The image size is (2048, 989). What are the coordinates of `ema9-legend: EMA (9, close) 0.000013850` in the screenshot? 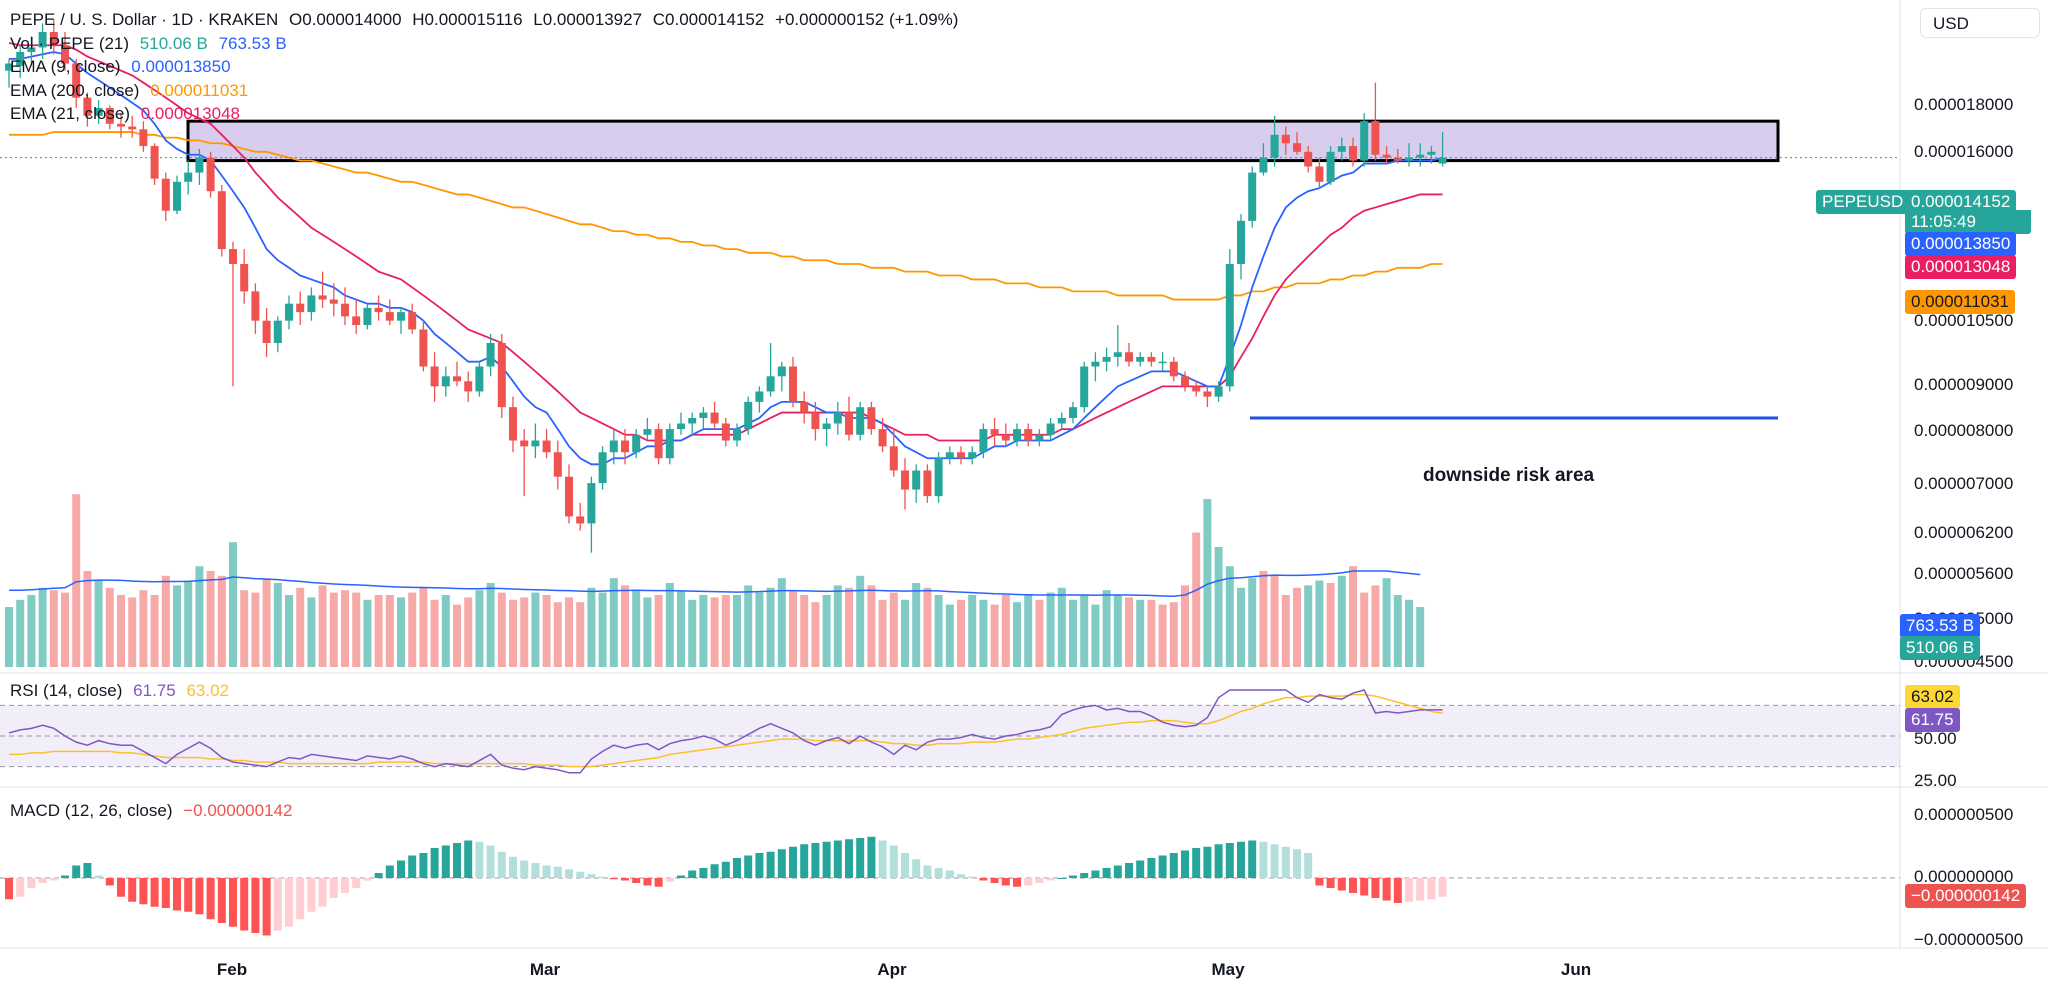 It's located at (123, 66).